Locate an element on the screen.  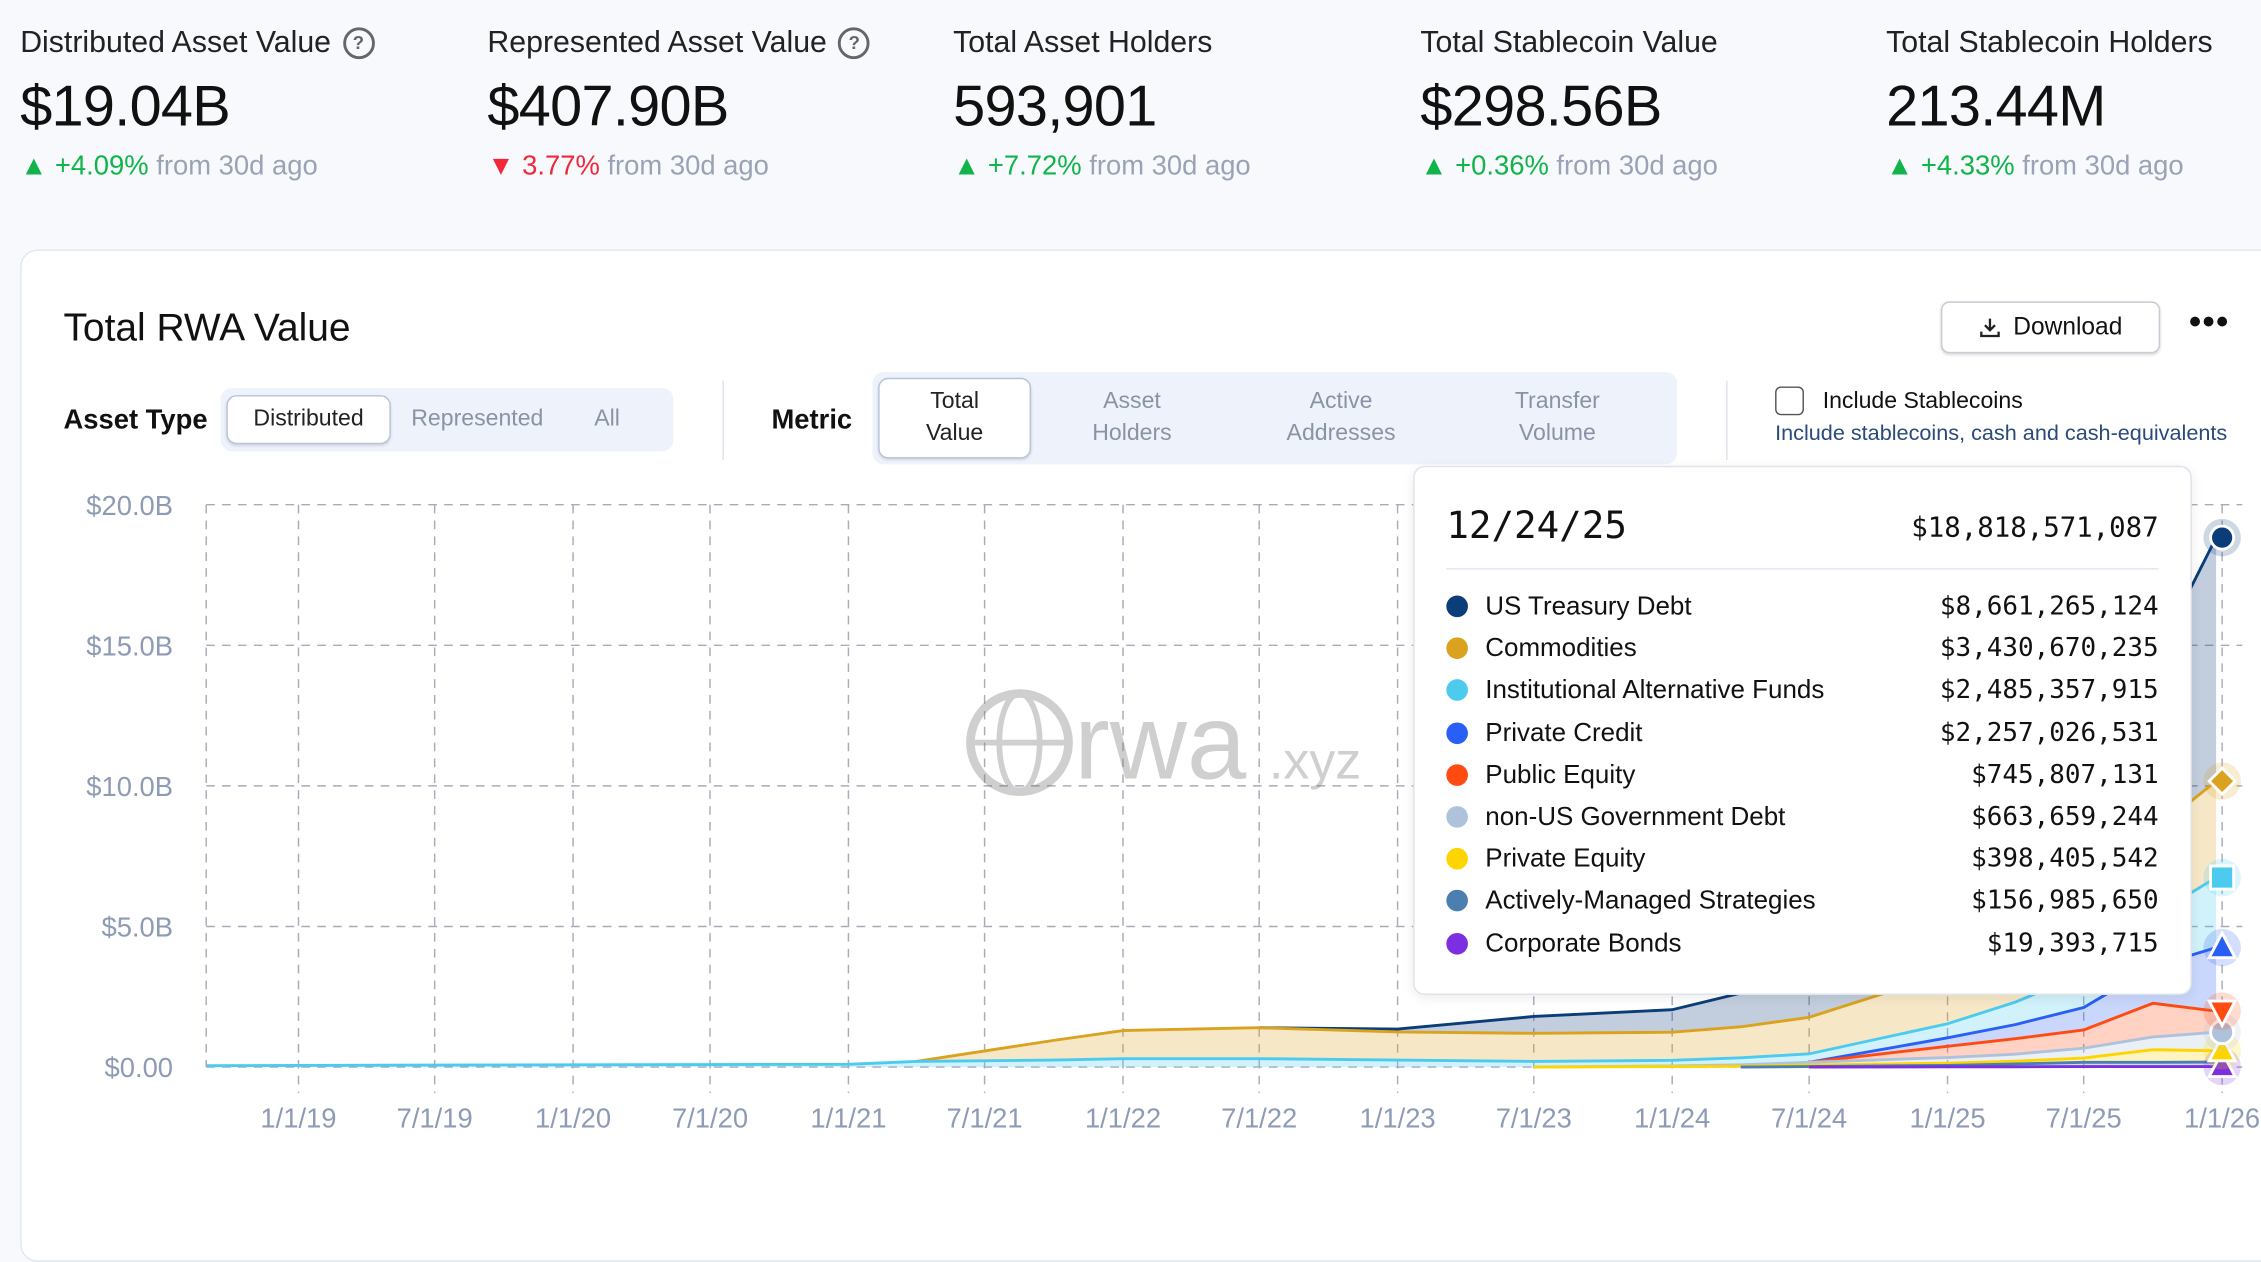
more-options-button: ••• is located at coordinates (2209, 322).